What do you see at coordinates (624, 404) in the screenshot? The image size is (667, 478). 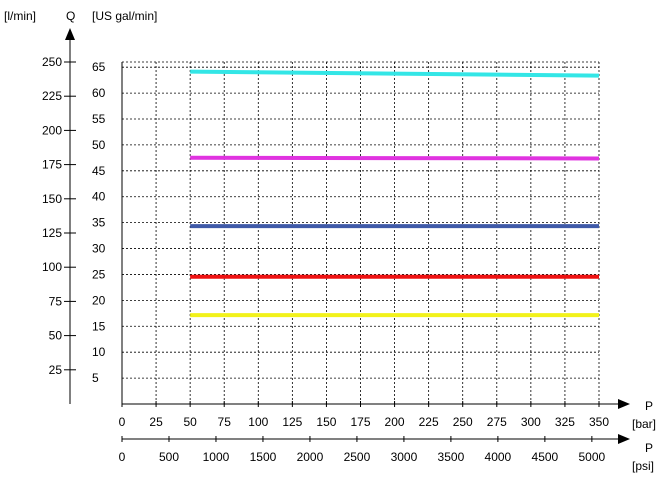 I see `x-bar-axis-arrow-icon` at bounding box center [624, 404].